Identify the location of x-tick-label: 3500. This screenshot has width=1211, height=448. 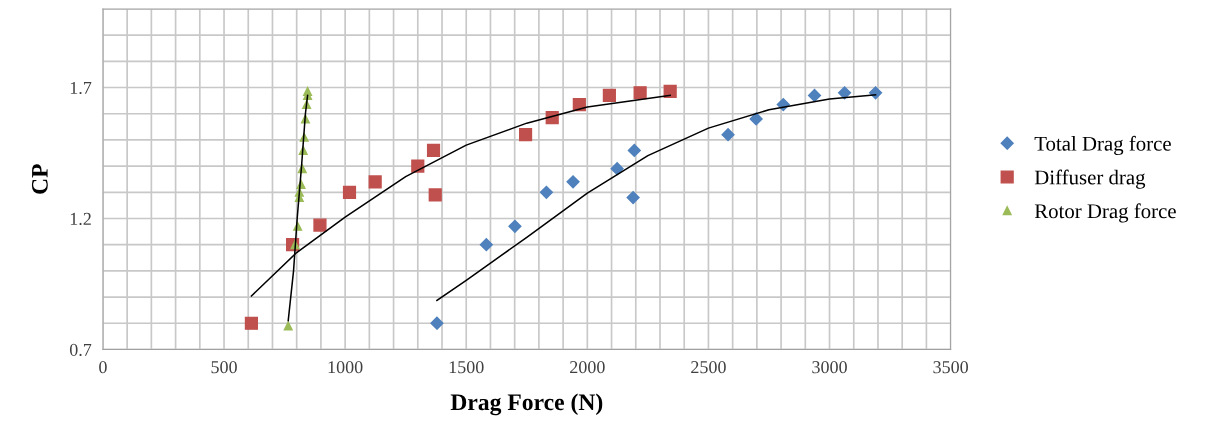
(950, 367).